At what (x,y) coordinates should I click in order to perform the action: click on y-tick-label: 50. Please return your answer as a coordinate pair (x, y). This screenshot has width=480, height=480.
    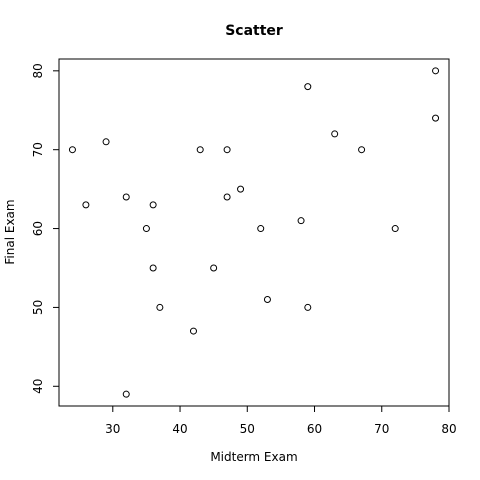
    Looking at the image, I should click on (38, 307).